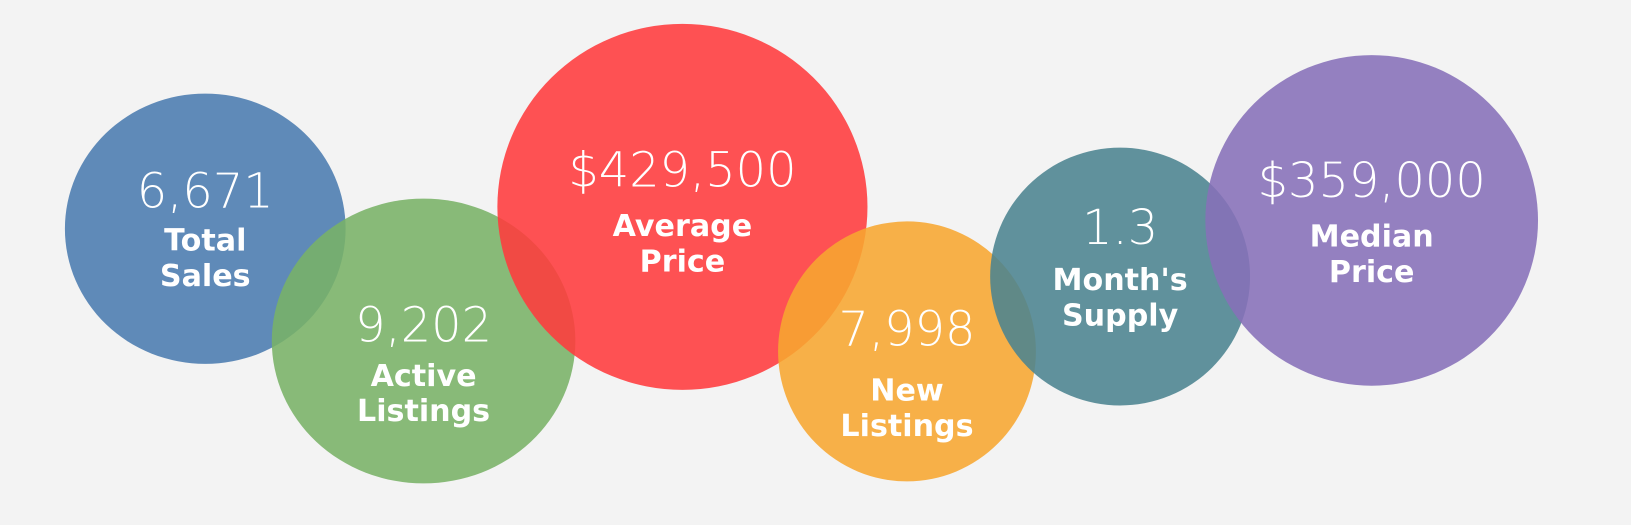  I want to click on stat-label: Supply, so click(1120, 316).